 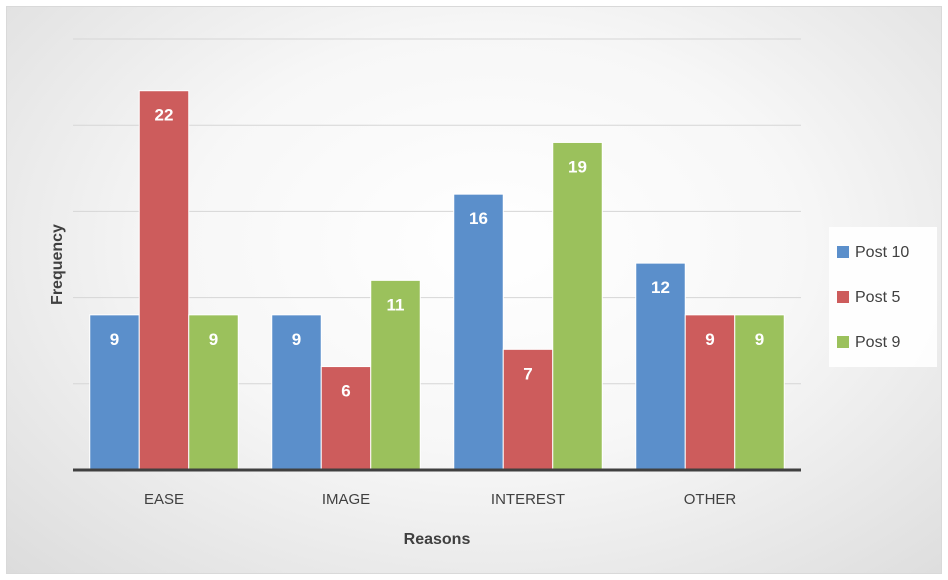 What do you see at coordinates (164, 280) in the screenshot?
I see `bar-post-5-ease` at bounding box center [164, 280].